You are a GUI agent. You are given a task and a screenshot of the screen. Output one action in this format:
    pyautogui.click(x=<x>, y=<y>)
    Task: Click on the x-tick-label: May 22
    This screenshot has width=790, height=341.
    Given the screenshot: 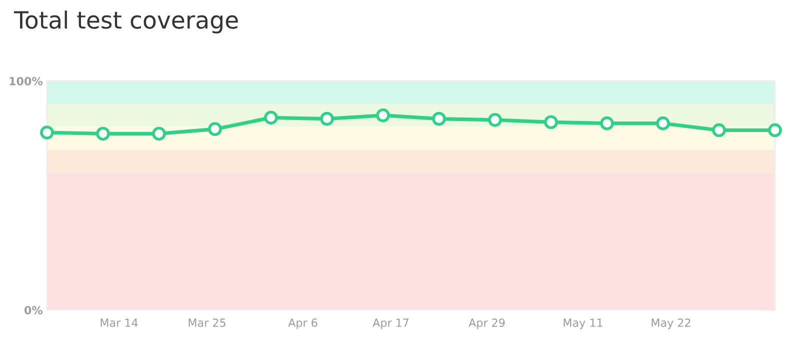 What is the action you would take?
    pyautogui.click(x=671, y=324)
    